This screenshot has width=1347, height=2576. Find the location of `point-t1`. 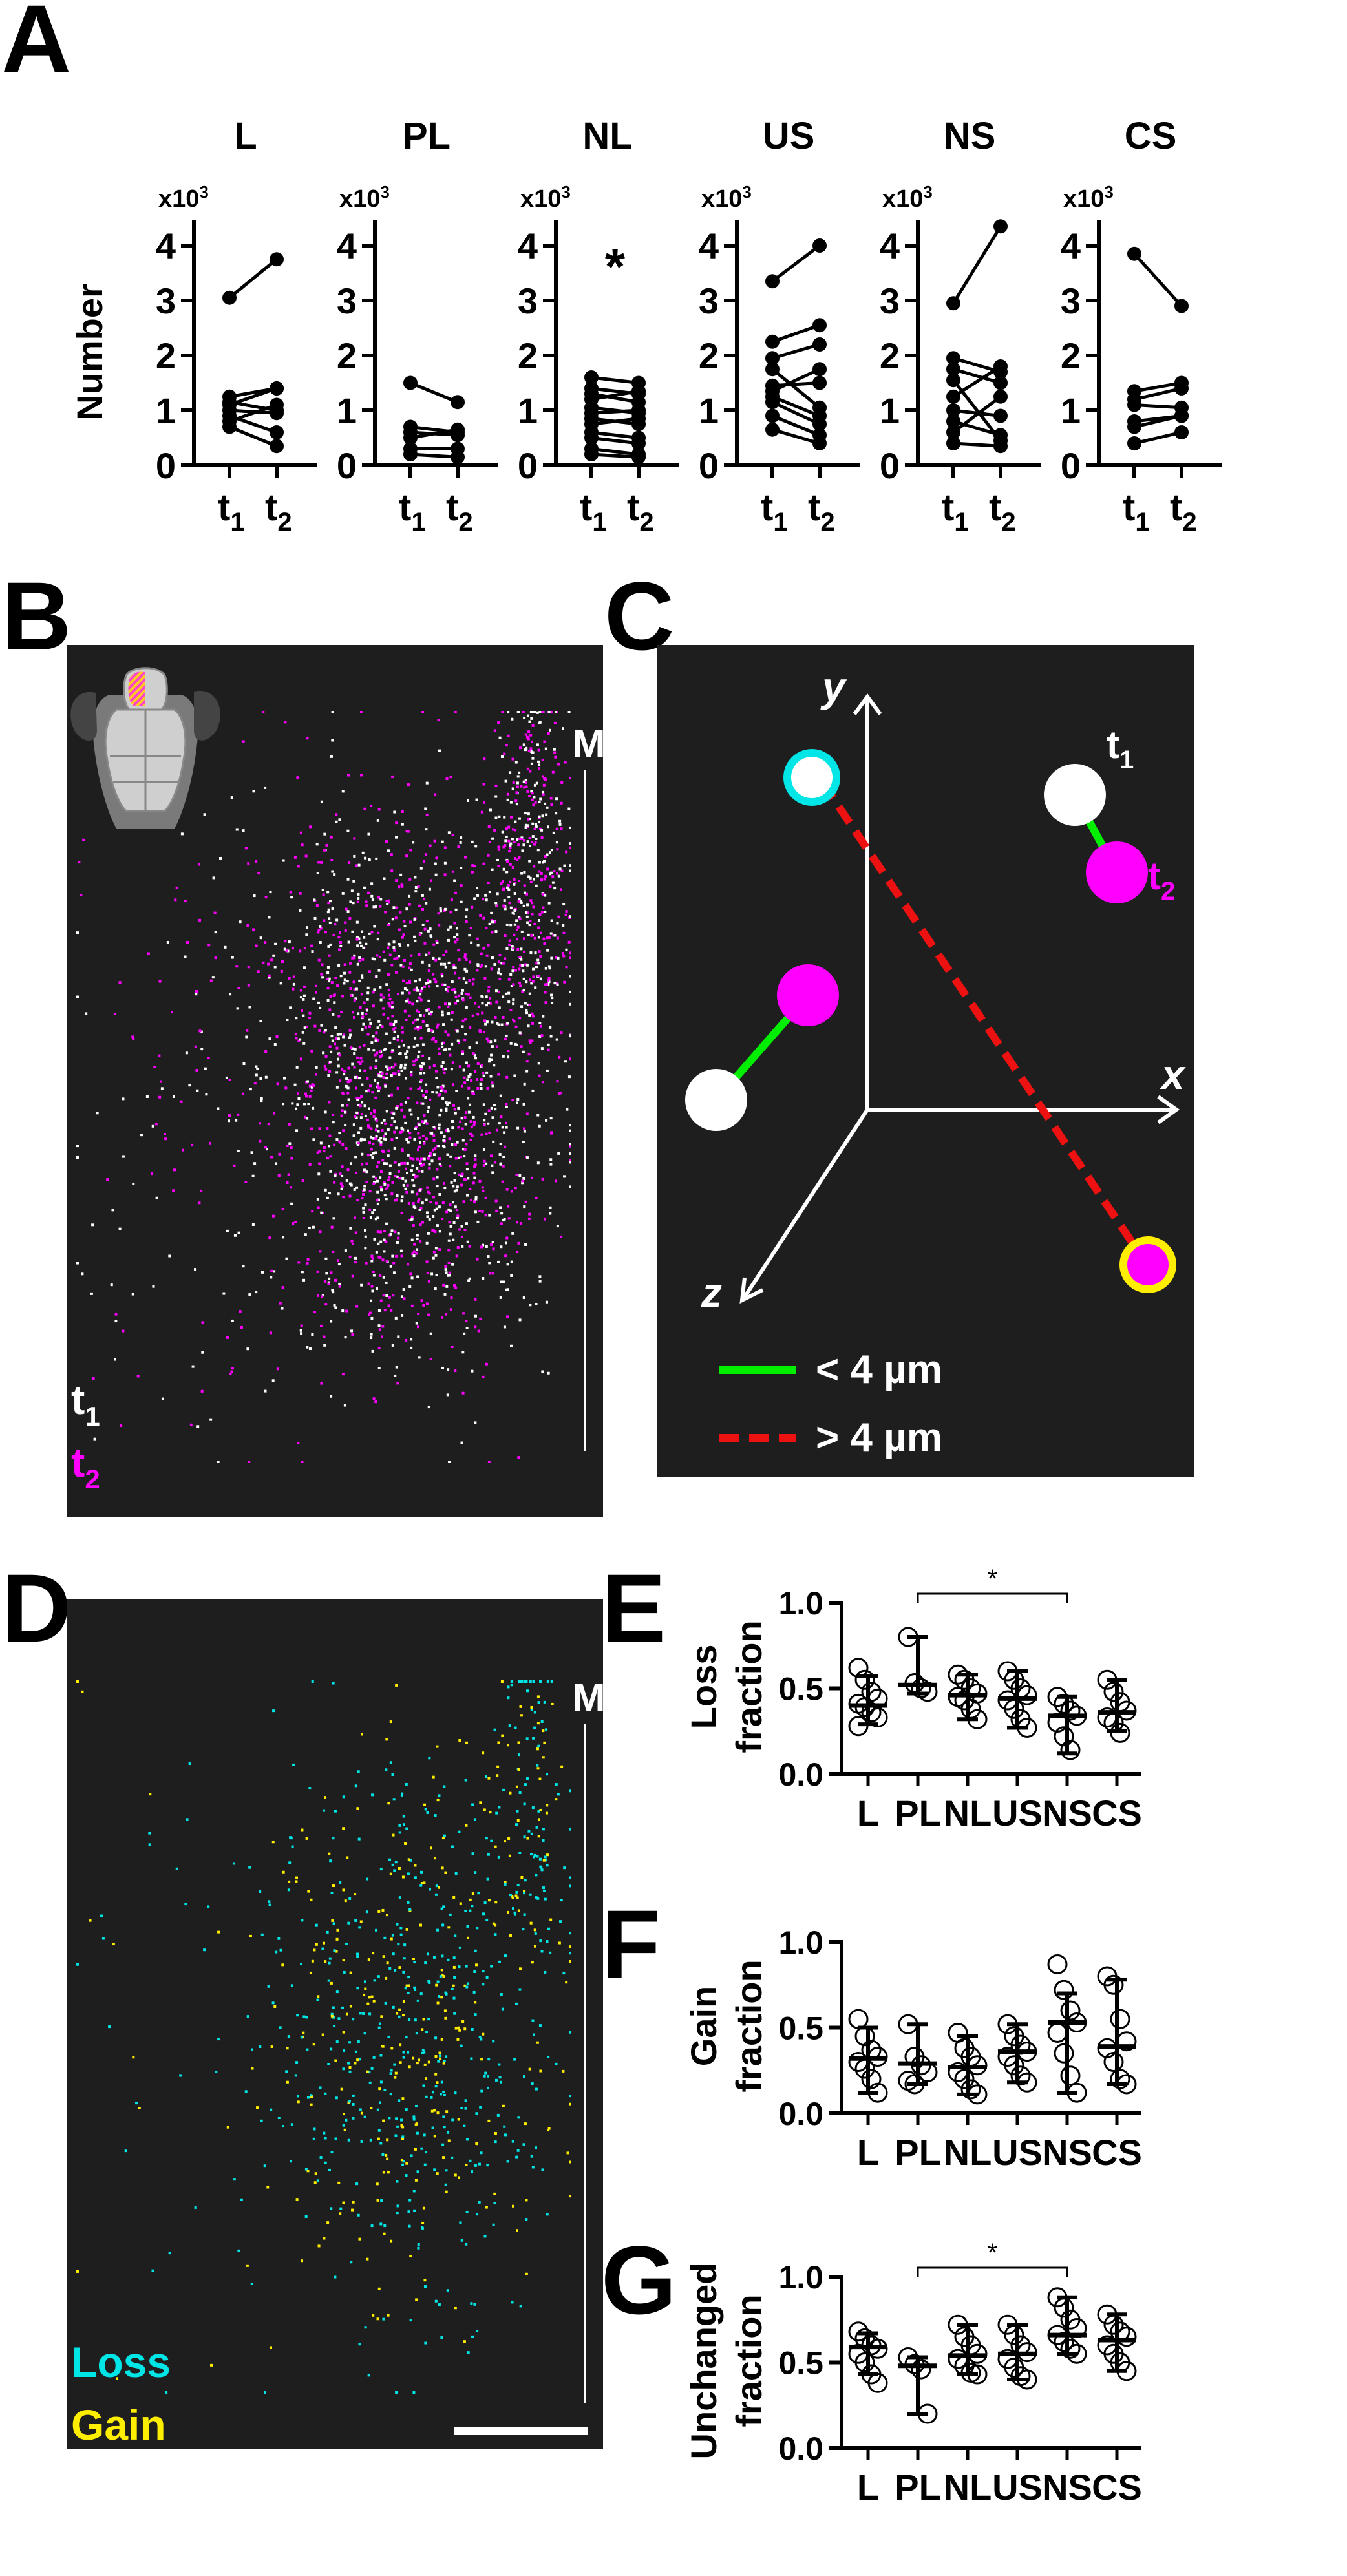

point-t1 is located at coordinates (1134, 426).